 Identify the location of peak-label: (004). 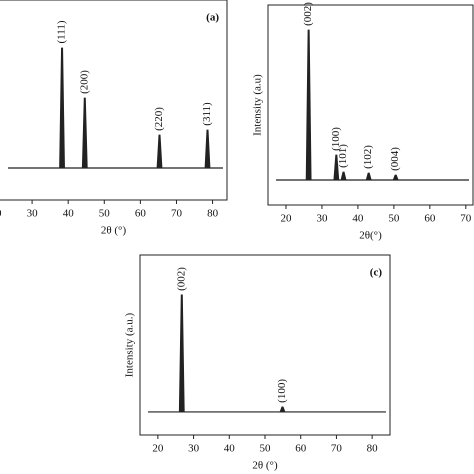
(395, 159).